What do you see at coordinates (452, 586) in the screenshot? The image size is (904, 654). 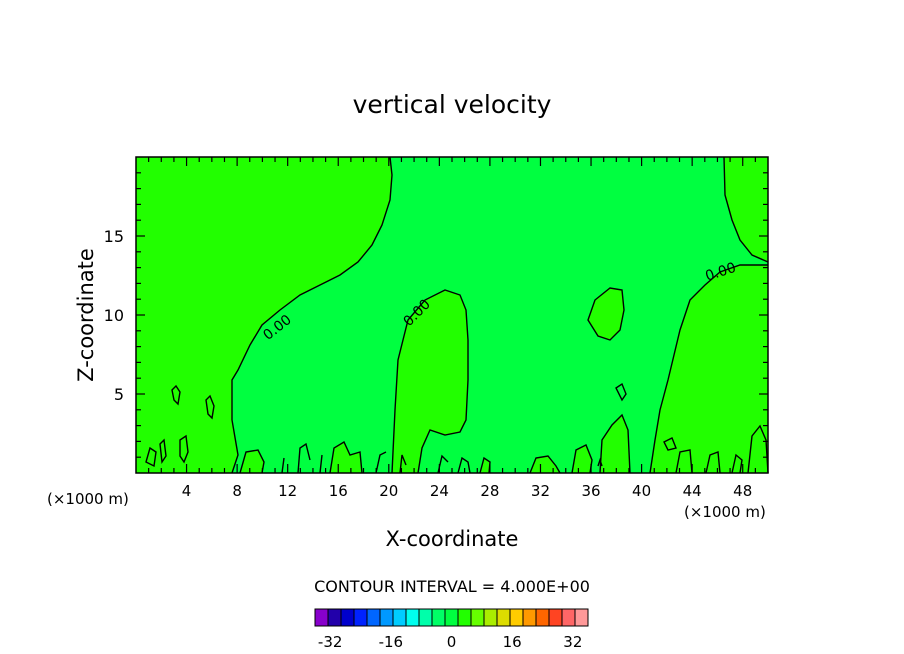 I see `contour-interval-text: CONTOUR INTERVAL = 4.000E+00` at bounding box center [452, 586].